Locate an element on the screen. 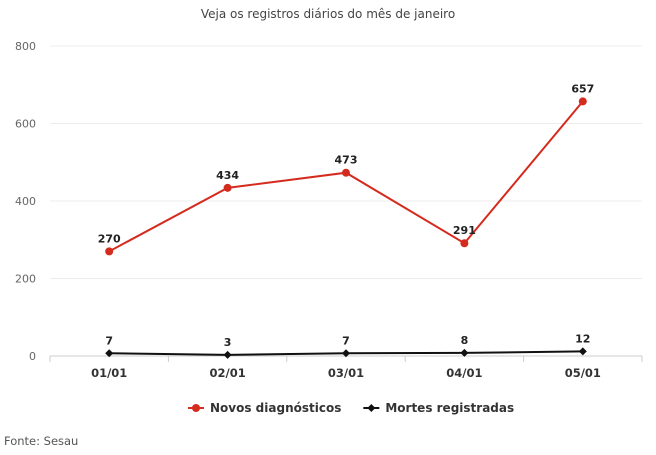  data-label: 270 is located at coordinates (109, 238).